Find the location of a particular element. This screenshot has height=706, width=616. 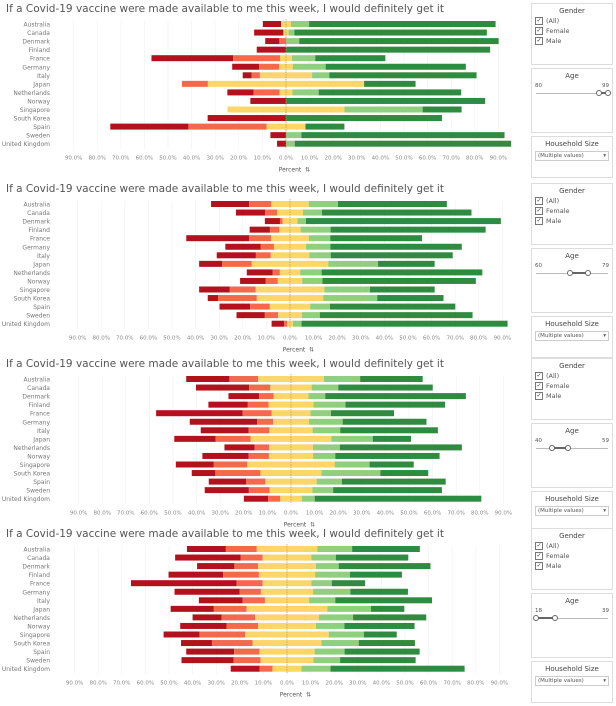

slider-handle-max is located at coordinates (555, 618).